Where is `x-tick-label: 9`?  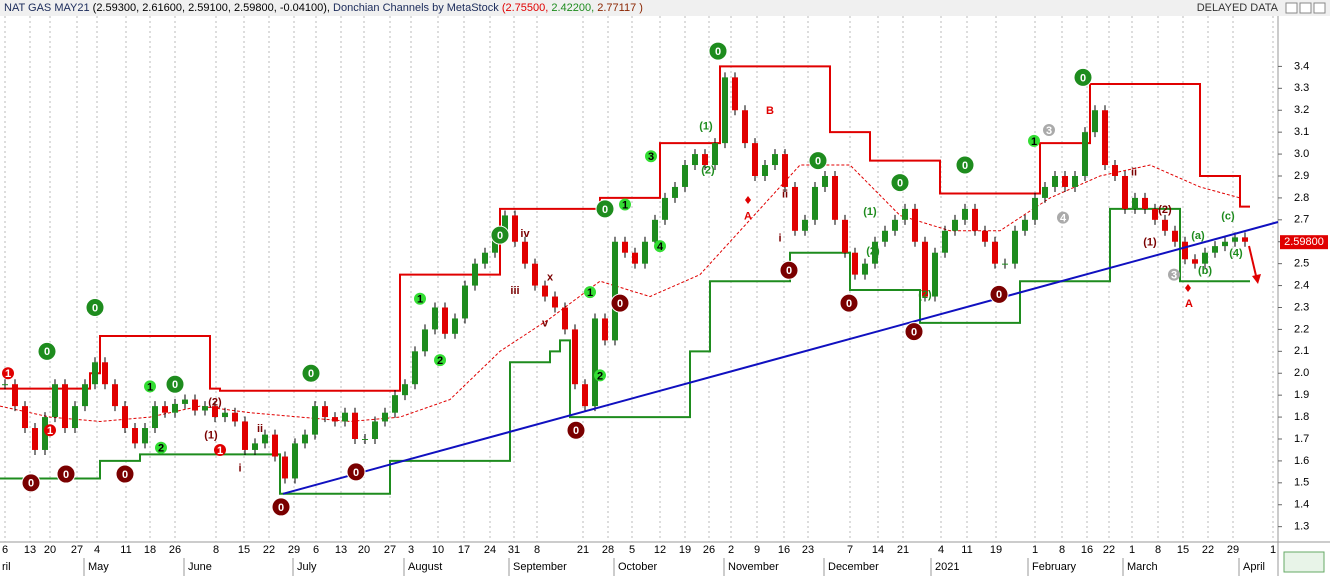 x-tick-label: 9 is located at coordinates (757, 550).